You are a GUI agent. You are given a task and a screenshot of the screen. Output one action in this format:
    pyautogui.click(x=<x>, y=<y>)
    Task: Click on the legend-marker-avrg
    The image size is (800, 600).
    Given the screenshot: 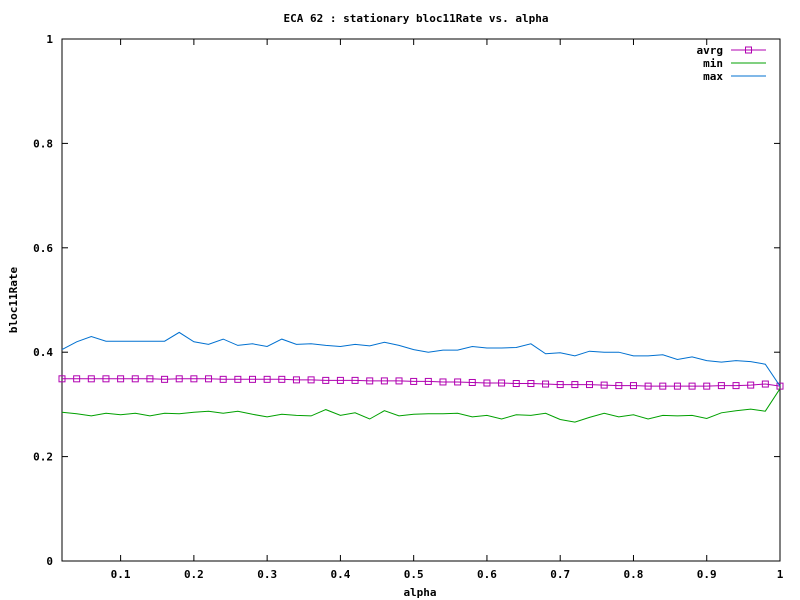 What is the action you would take?
    pyautogui.click(x=748, y=50)
    